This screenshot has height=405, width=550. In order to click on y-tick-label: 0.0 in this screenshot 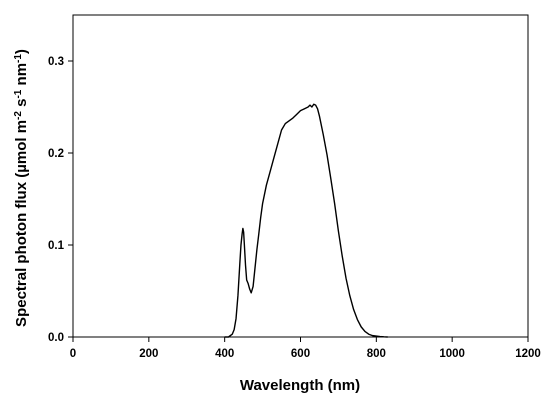, I will do `click(56, 338)`.